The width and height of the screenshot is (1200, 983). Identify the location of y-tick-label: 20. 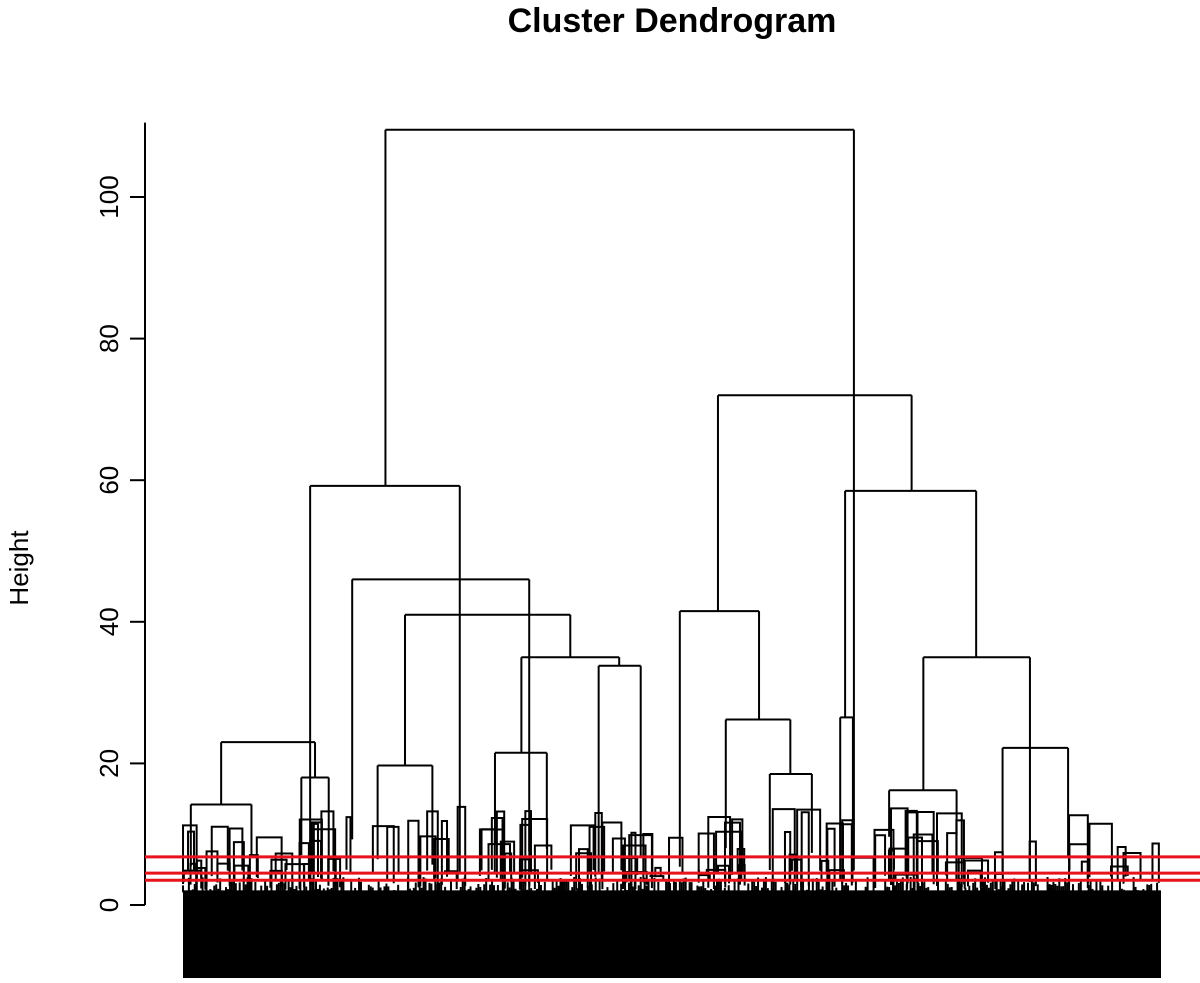
(109, 763).